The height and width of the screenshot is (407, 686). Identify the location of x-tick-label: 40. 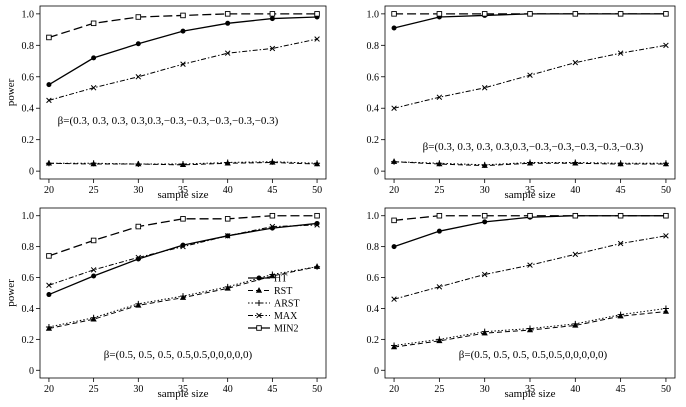
(228, 389).